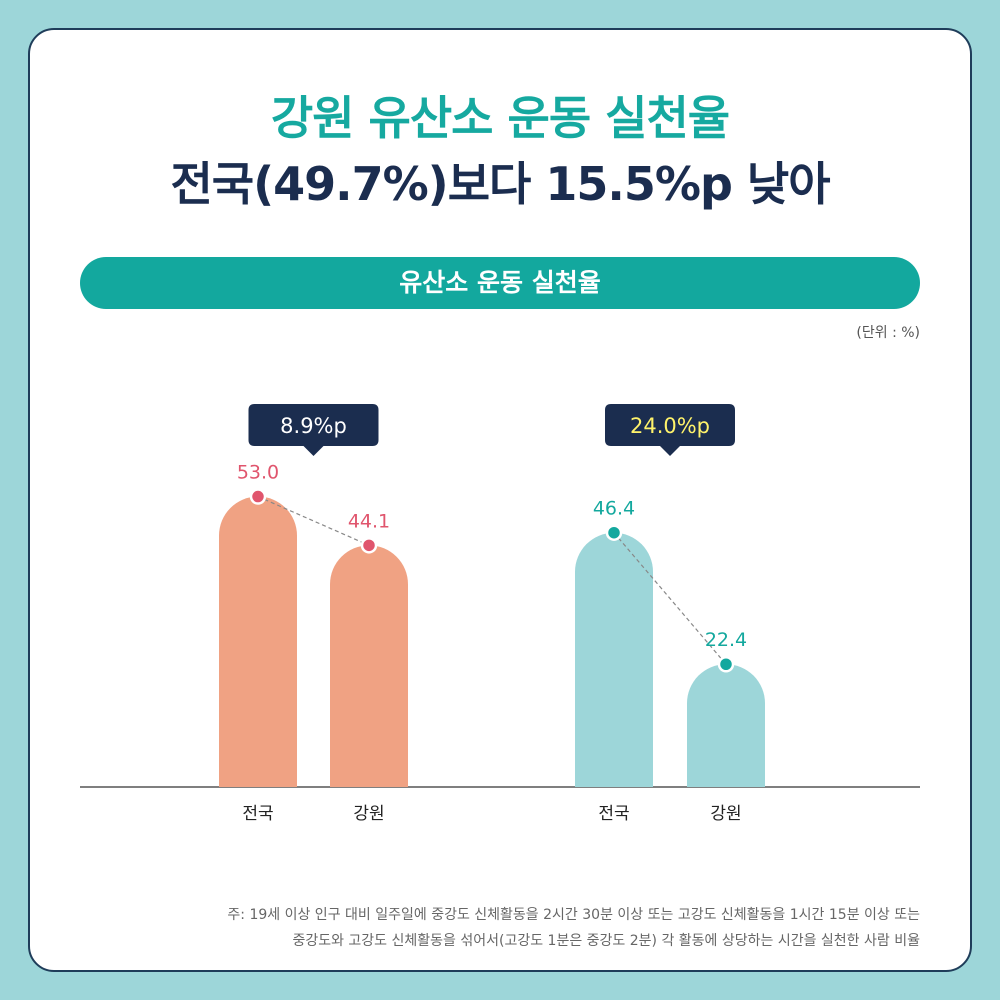 The image size is (1000, 1000). Describe the element at coordinates (726, 640) in the screenshot. I see `value-label: 22.4` at that location.